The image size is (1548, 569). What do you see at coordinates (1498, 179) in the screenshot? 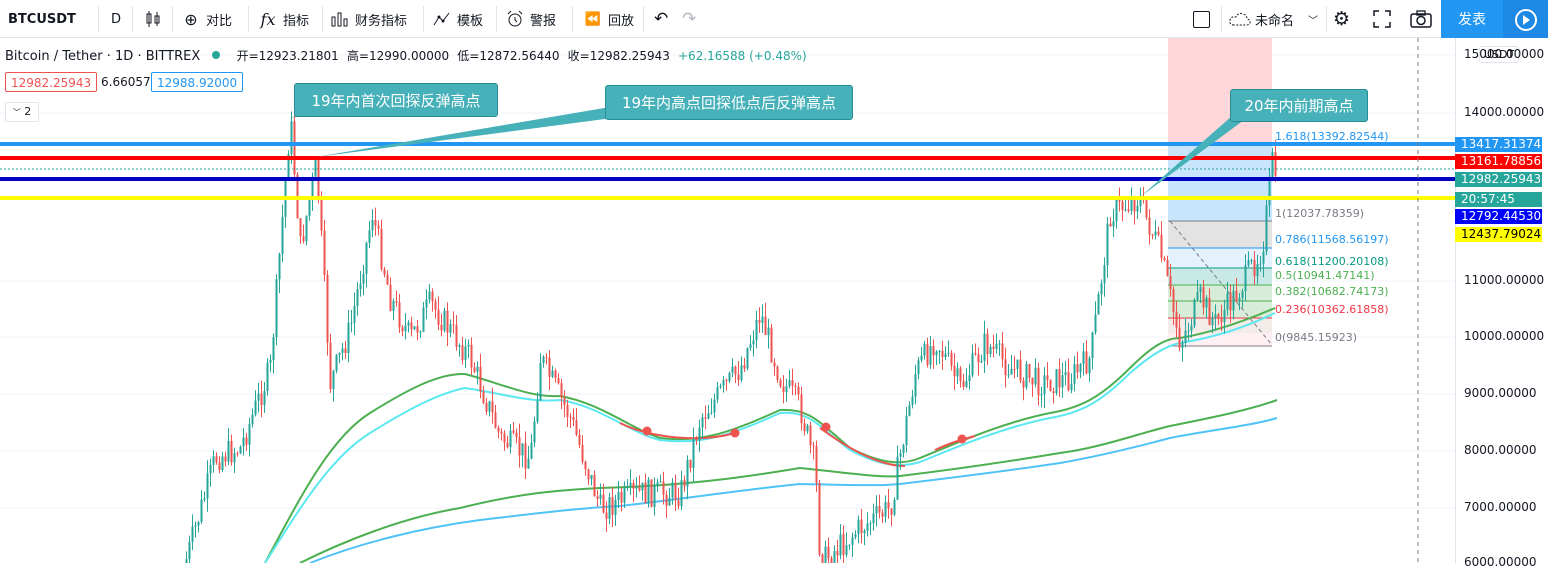
I see `price-axis-label: 12982.25943` at bounding box center [1498, 179].